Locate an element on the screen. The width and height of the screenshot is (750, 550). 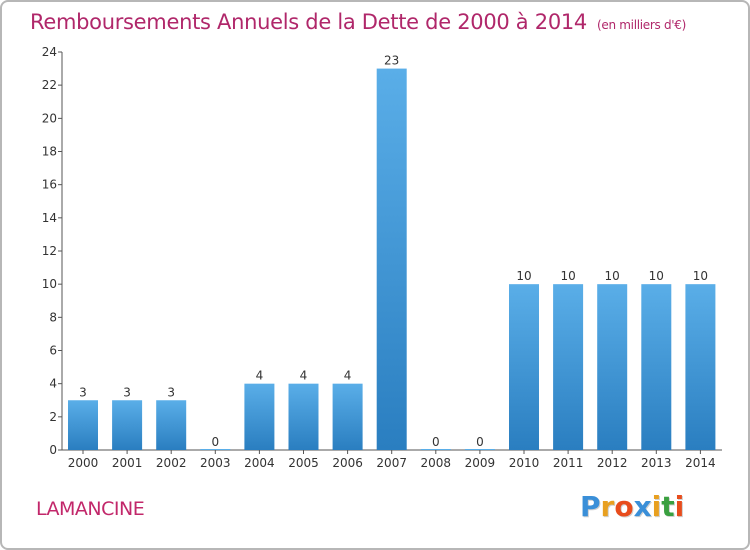
y-tick-label: 22 is located at coordinates (49, 85).